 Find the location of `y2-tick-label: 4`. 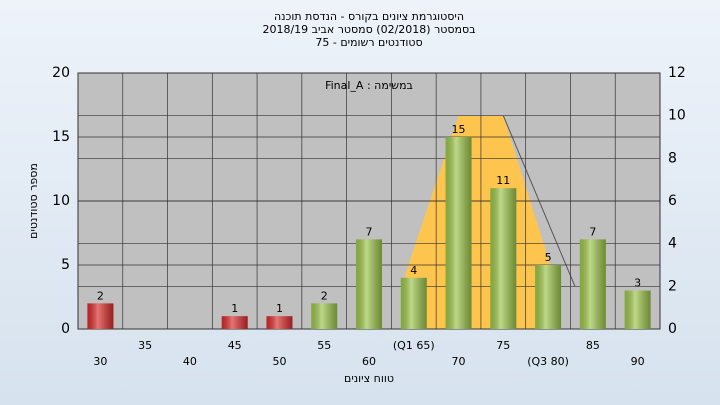

y2-tick-label: 4 is located at coordinates (672, 244).